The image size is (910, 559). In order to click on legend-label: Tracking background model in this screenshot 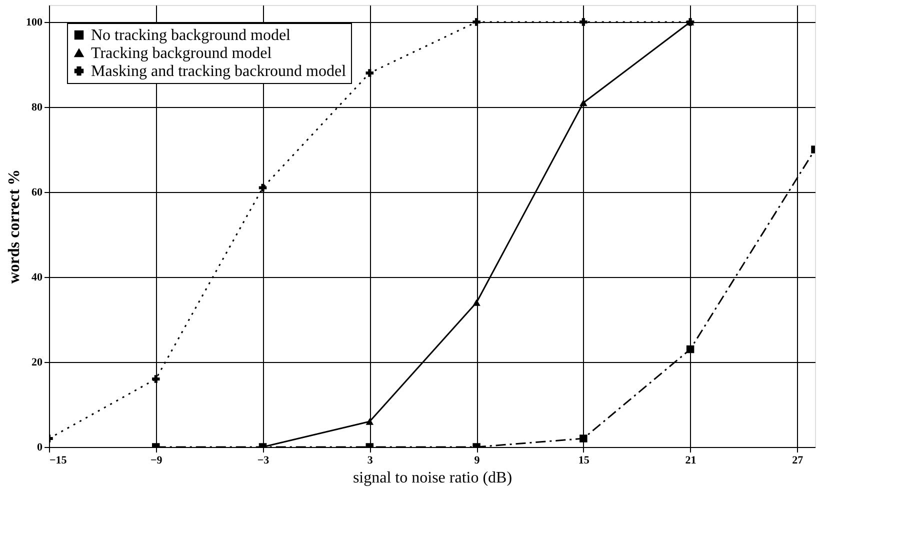, I will do `click(181, 53)`.